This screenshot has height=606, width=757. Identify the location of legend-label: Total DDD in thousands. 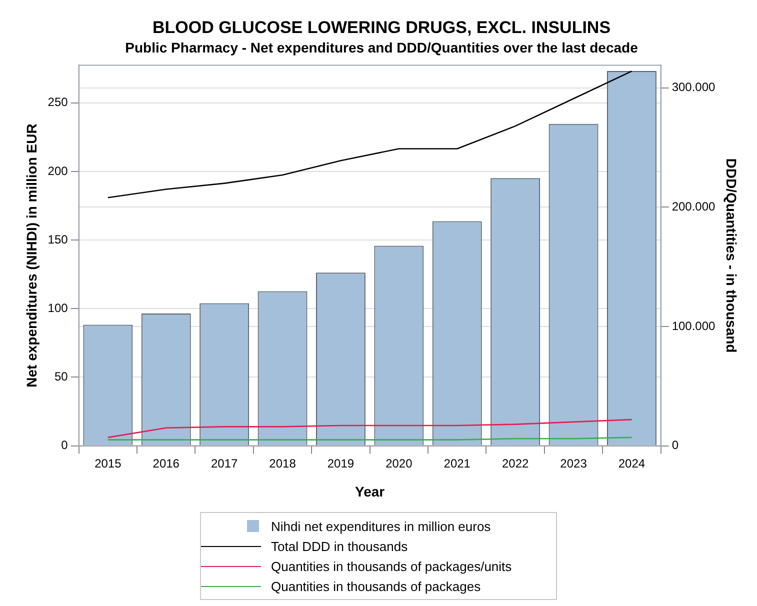
(339, 546).